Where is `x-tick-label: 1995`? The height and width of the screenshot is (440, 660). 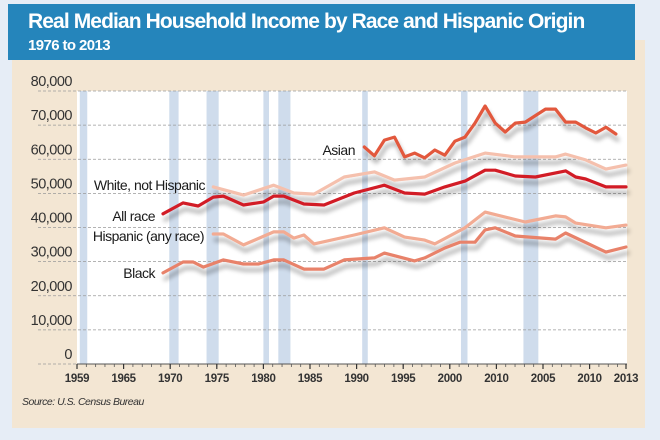
x-tick-label: 1995 is located at coordinates (403, 379).